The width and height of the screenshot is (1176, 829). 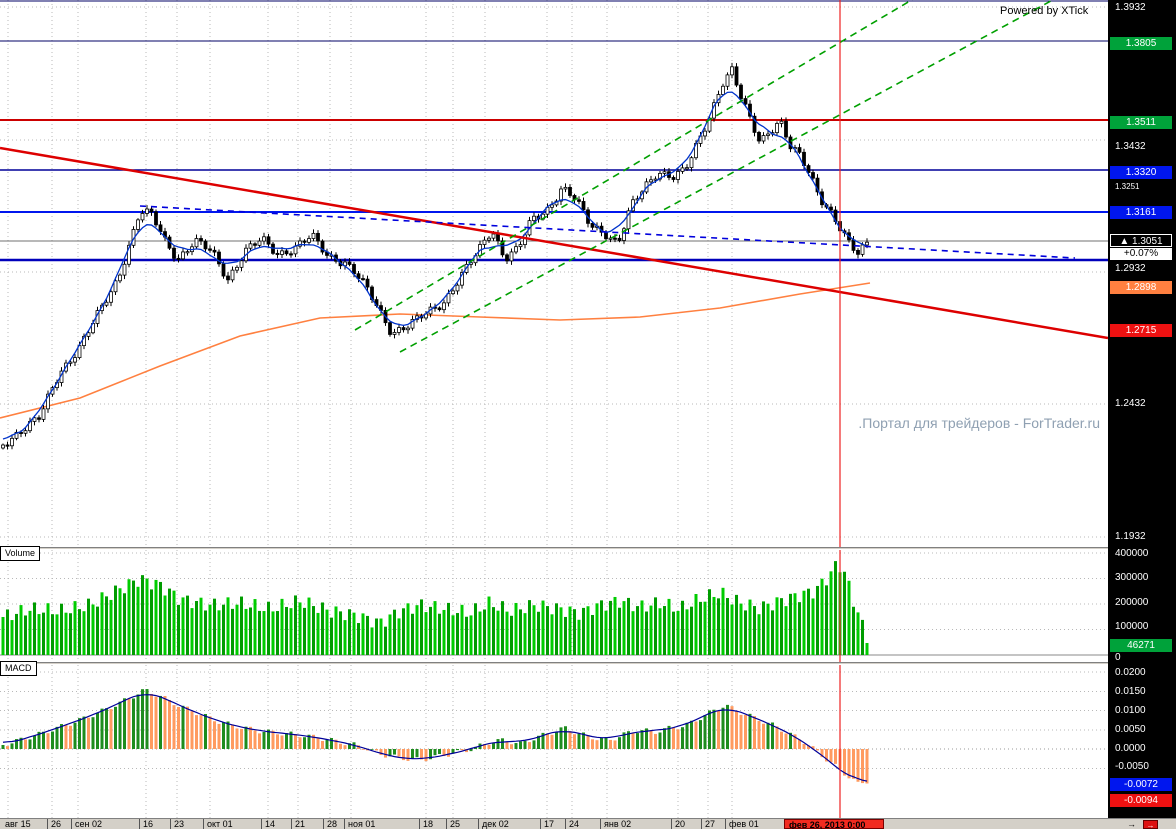 What do you see at coordinates (426, 824) in the screenshot?
I see `time-tick-label: 18` at bounding box center [426, 824].